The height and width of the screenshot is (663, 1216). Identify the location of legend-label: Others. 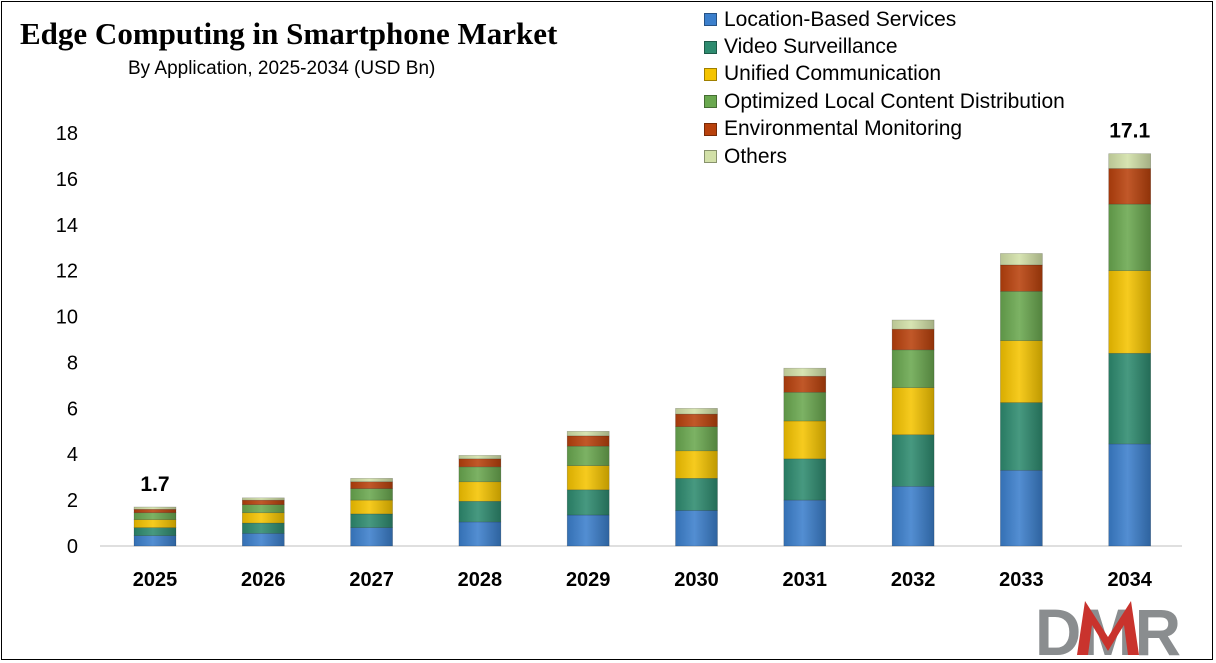
(756, 156).